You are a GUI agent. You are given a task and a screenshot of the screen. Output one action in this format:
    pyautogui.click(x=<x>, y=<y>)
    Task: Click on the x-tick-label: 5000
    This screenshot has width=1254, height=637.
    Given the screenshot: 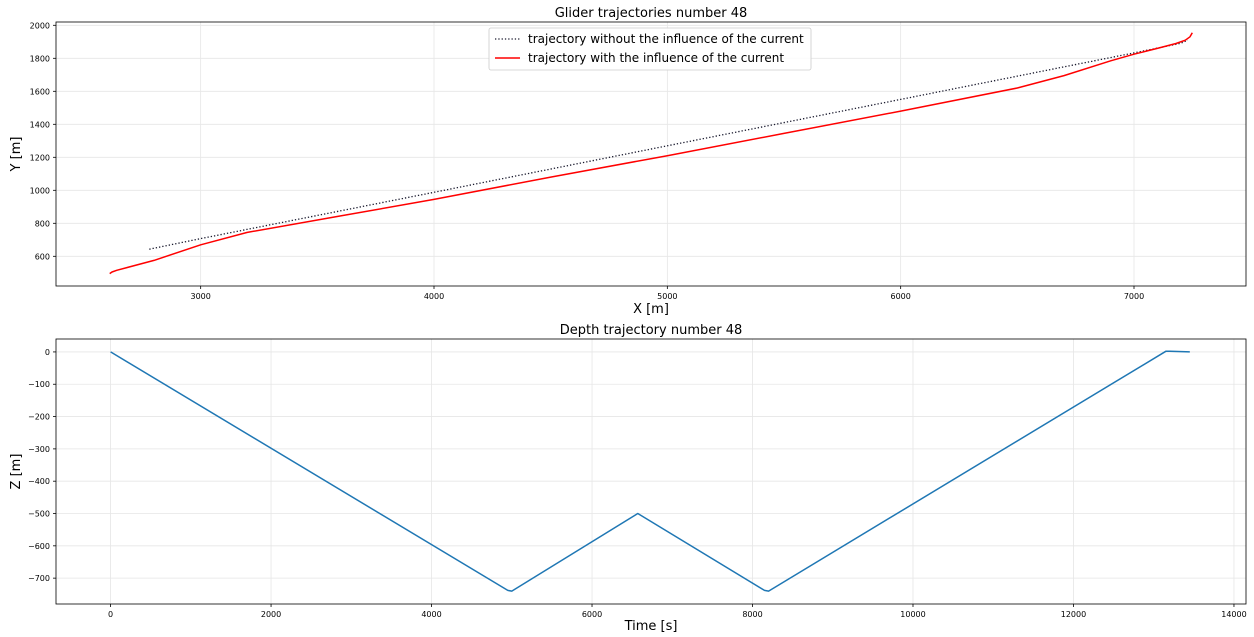 What is the action you would take?
    pyautogui.click(x=667, y=296)
    